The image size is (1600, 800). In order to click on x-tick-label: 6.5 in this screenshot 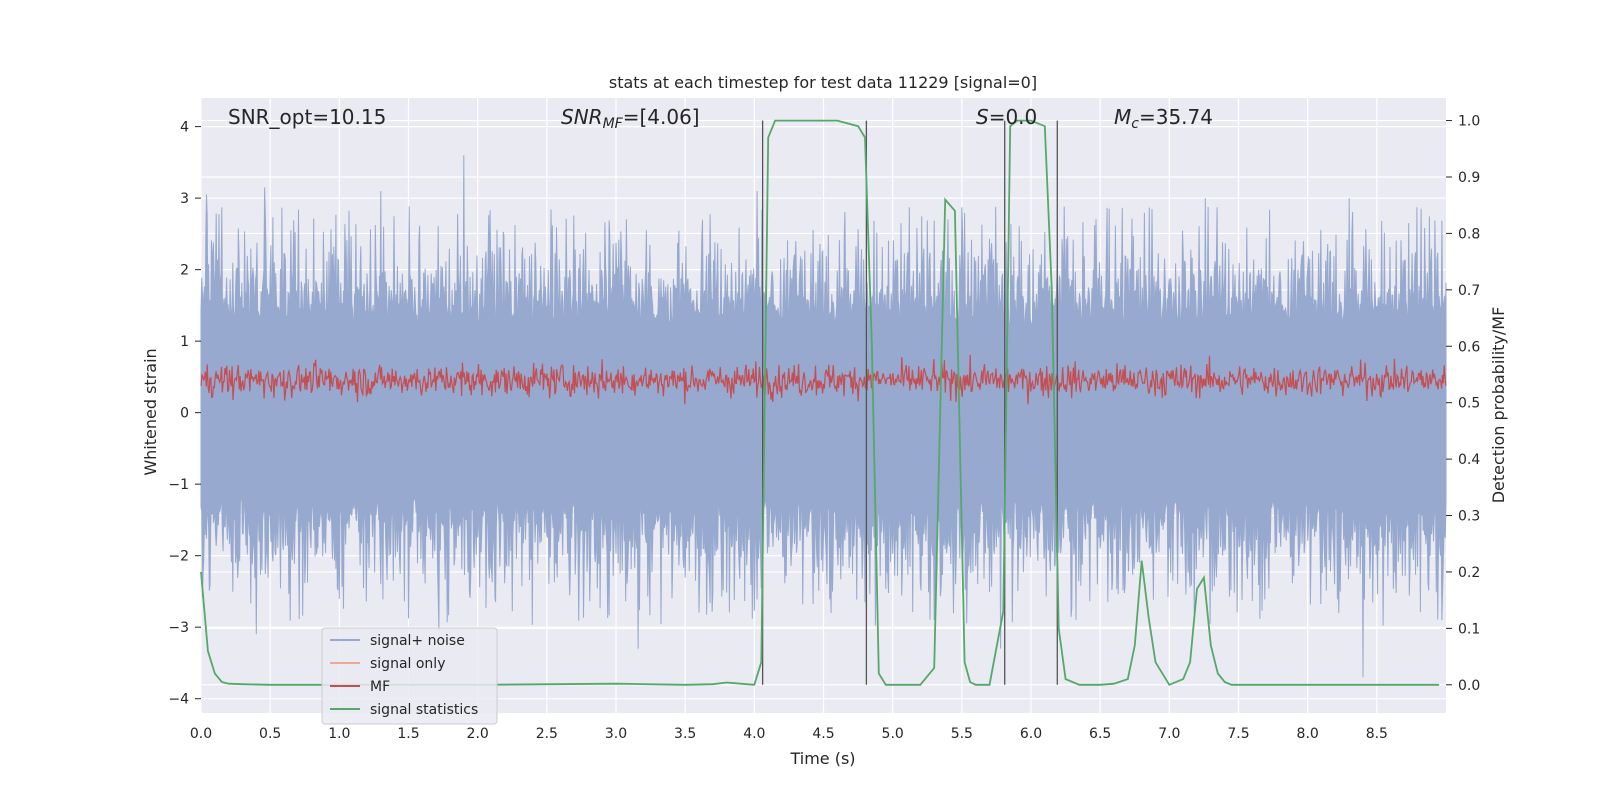, I will do `click(1100, 734)`.